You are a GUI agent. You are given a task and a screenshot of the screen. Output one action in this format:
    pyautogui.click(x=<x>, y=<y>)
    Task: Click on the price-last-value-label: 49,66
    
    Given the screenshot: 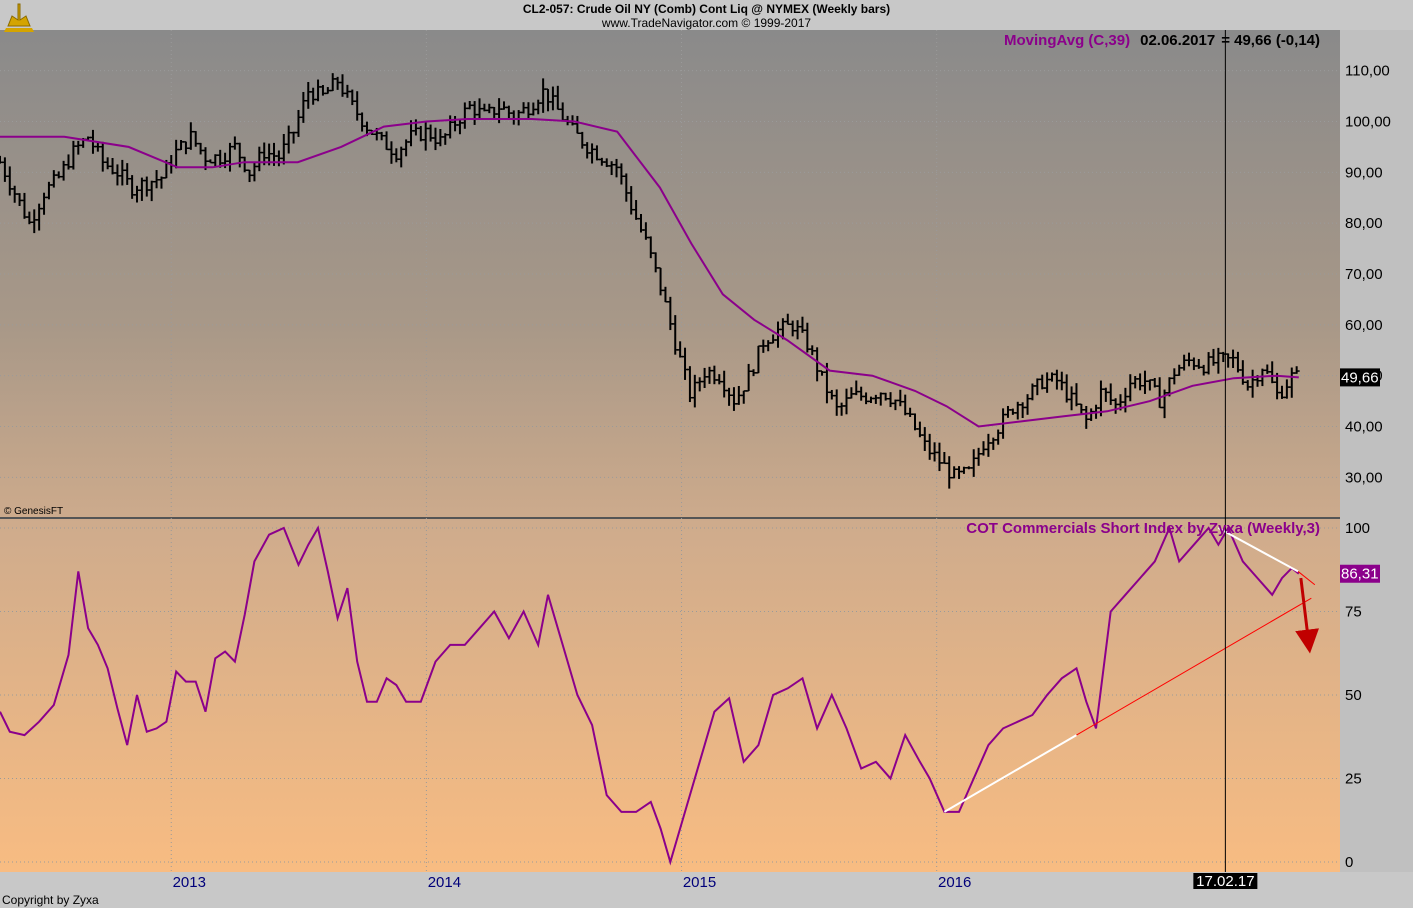 What is the action you would take?
    pyautogui.click(x=1360, y=377)
    